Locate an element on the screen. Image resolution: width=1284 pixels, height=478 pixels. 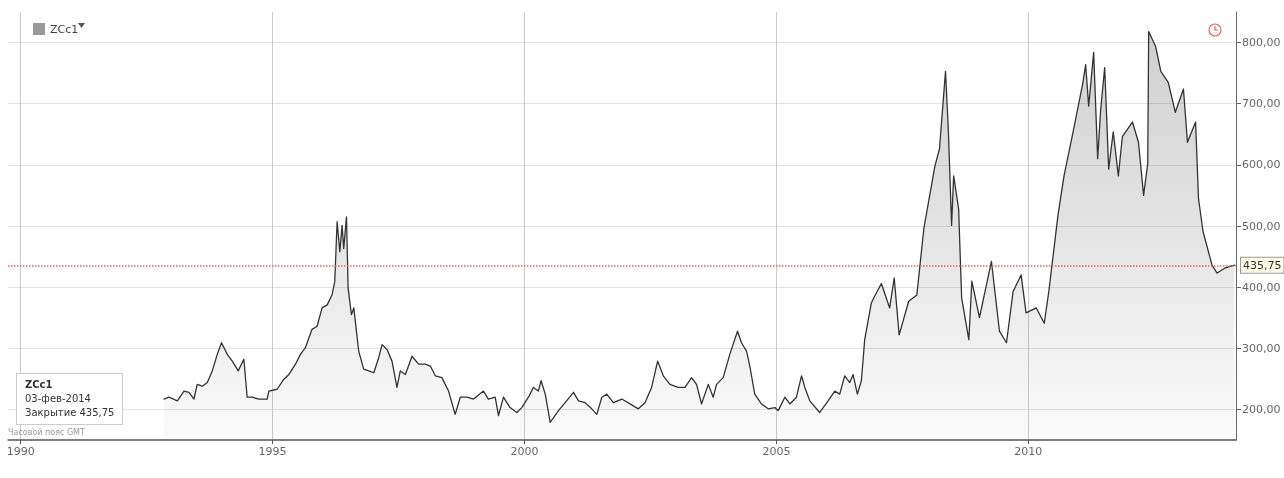
y-tick-label: 600,00 is located at coordinates (1261, 165).